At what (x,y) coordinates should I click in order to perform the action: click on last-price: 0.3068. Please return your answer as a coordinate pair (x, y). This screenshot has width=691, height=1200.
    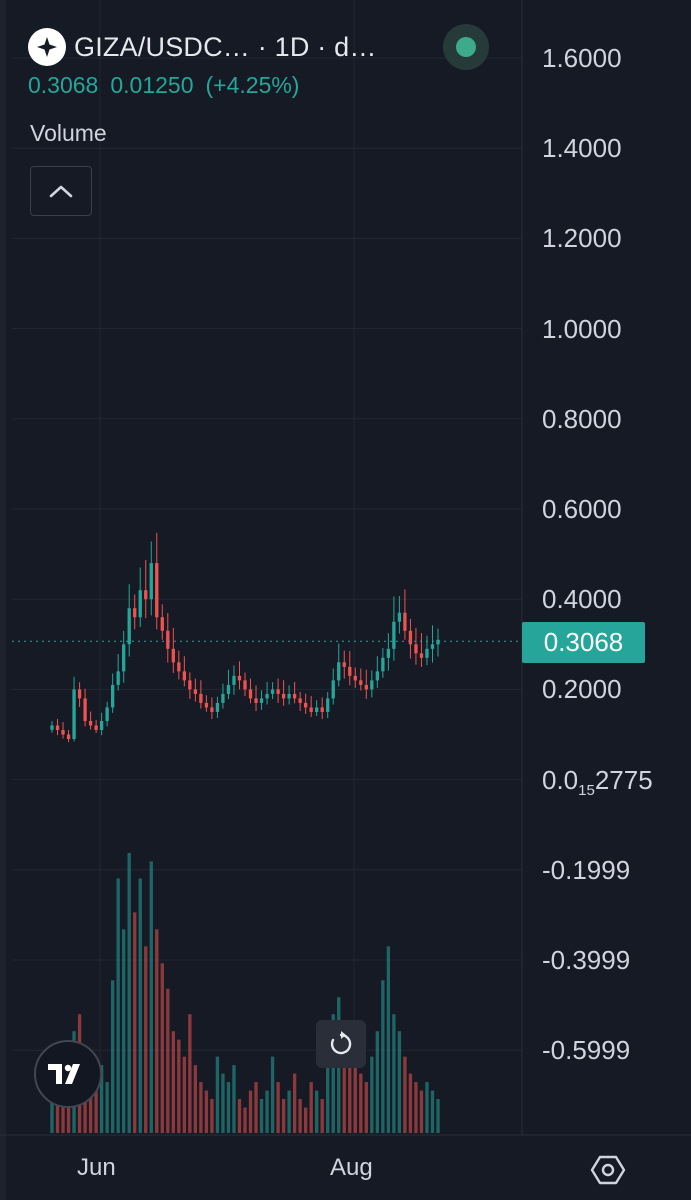
    Looking at the image, I should click on (63, 85).